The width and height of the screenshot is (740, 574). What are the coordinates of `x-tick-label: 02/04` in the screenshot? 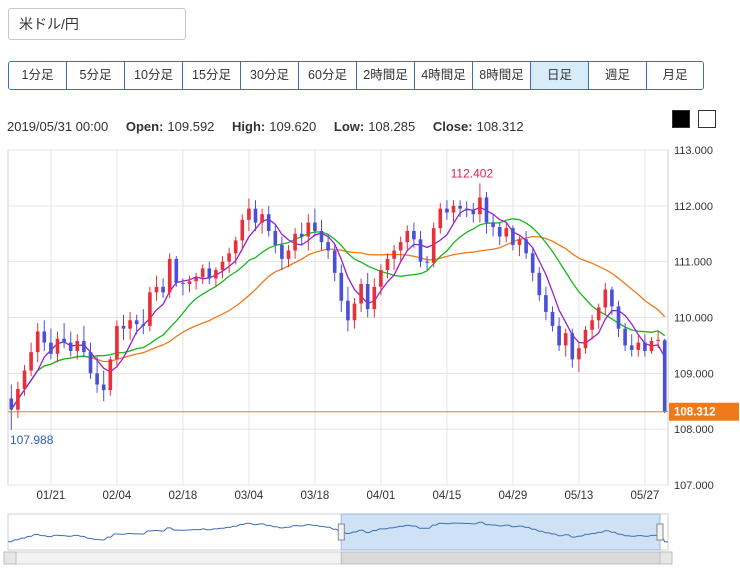 It's located at (117, 496).